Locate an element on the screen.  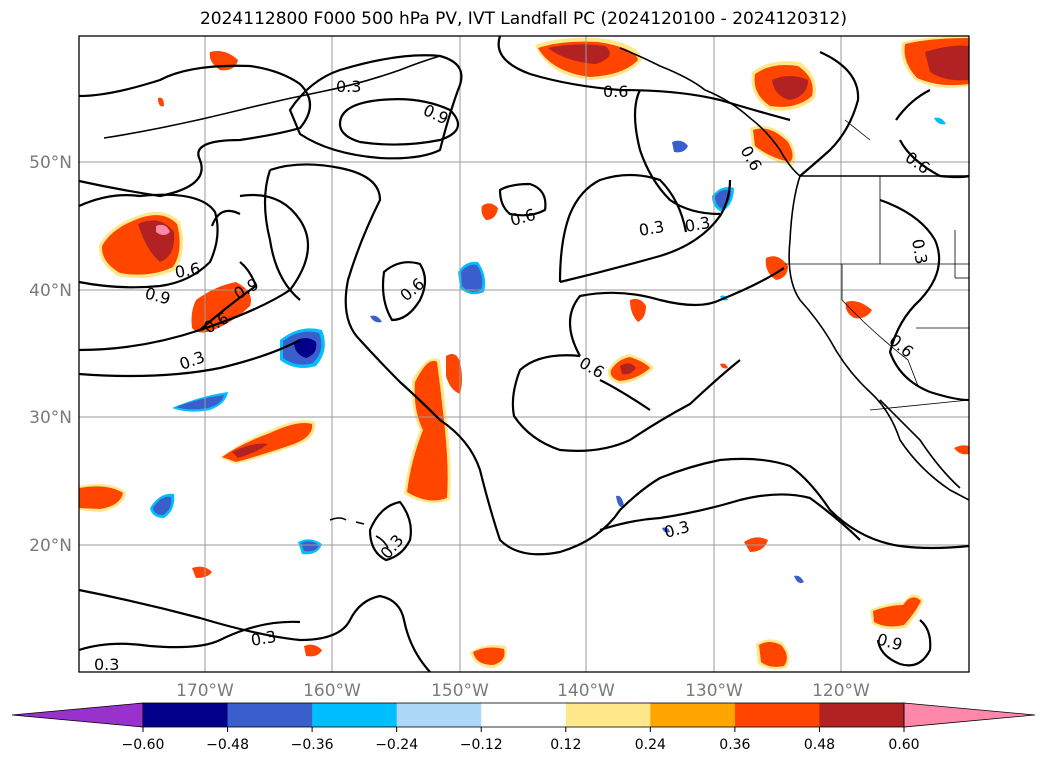
lat-label-40n: 40°N is located at coordinates (50, 291).